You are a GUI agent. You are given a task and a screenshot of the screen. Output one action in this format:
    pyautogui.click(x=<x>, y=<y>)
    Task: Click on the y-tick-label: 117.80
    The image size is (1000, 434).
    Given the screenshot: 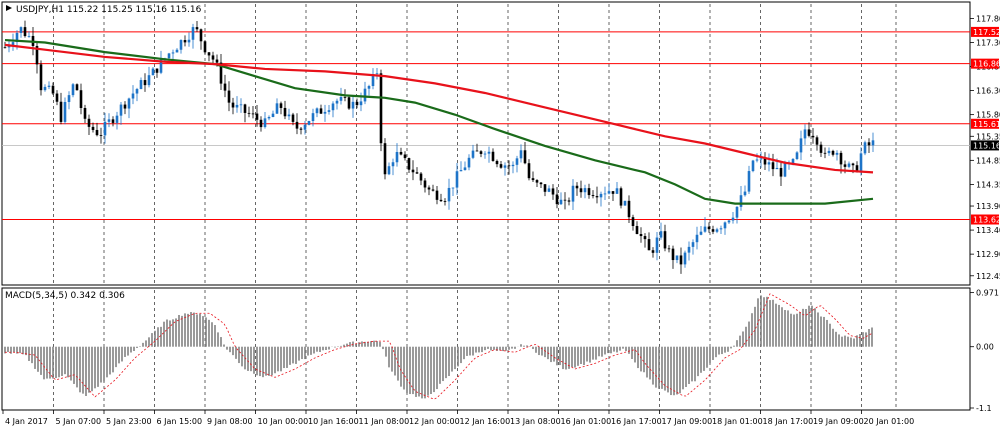 What is the action you would take?
    pyautogui.click(x=988, y=18)
    